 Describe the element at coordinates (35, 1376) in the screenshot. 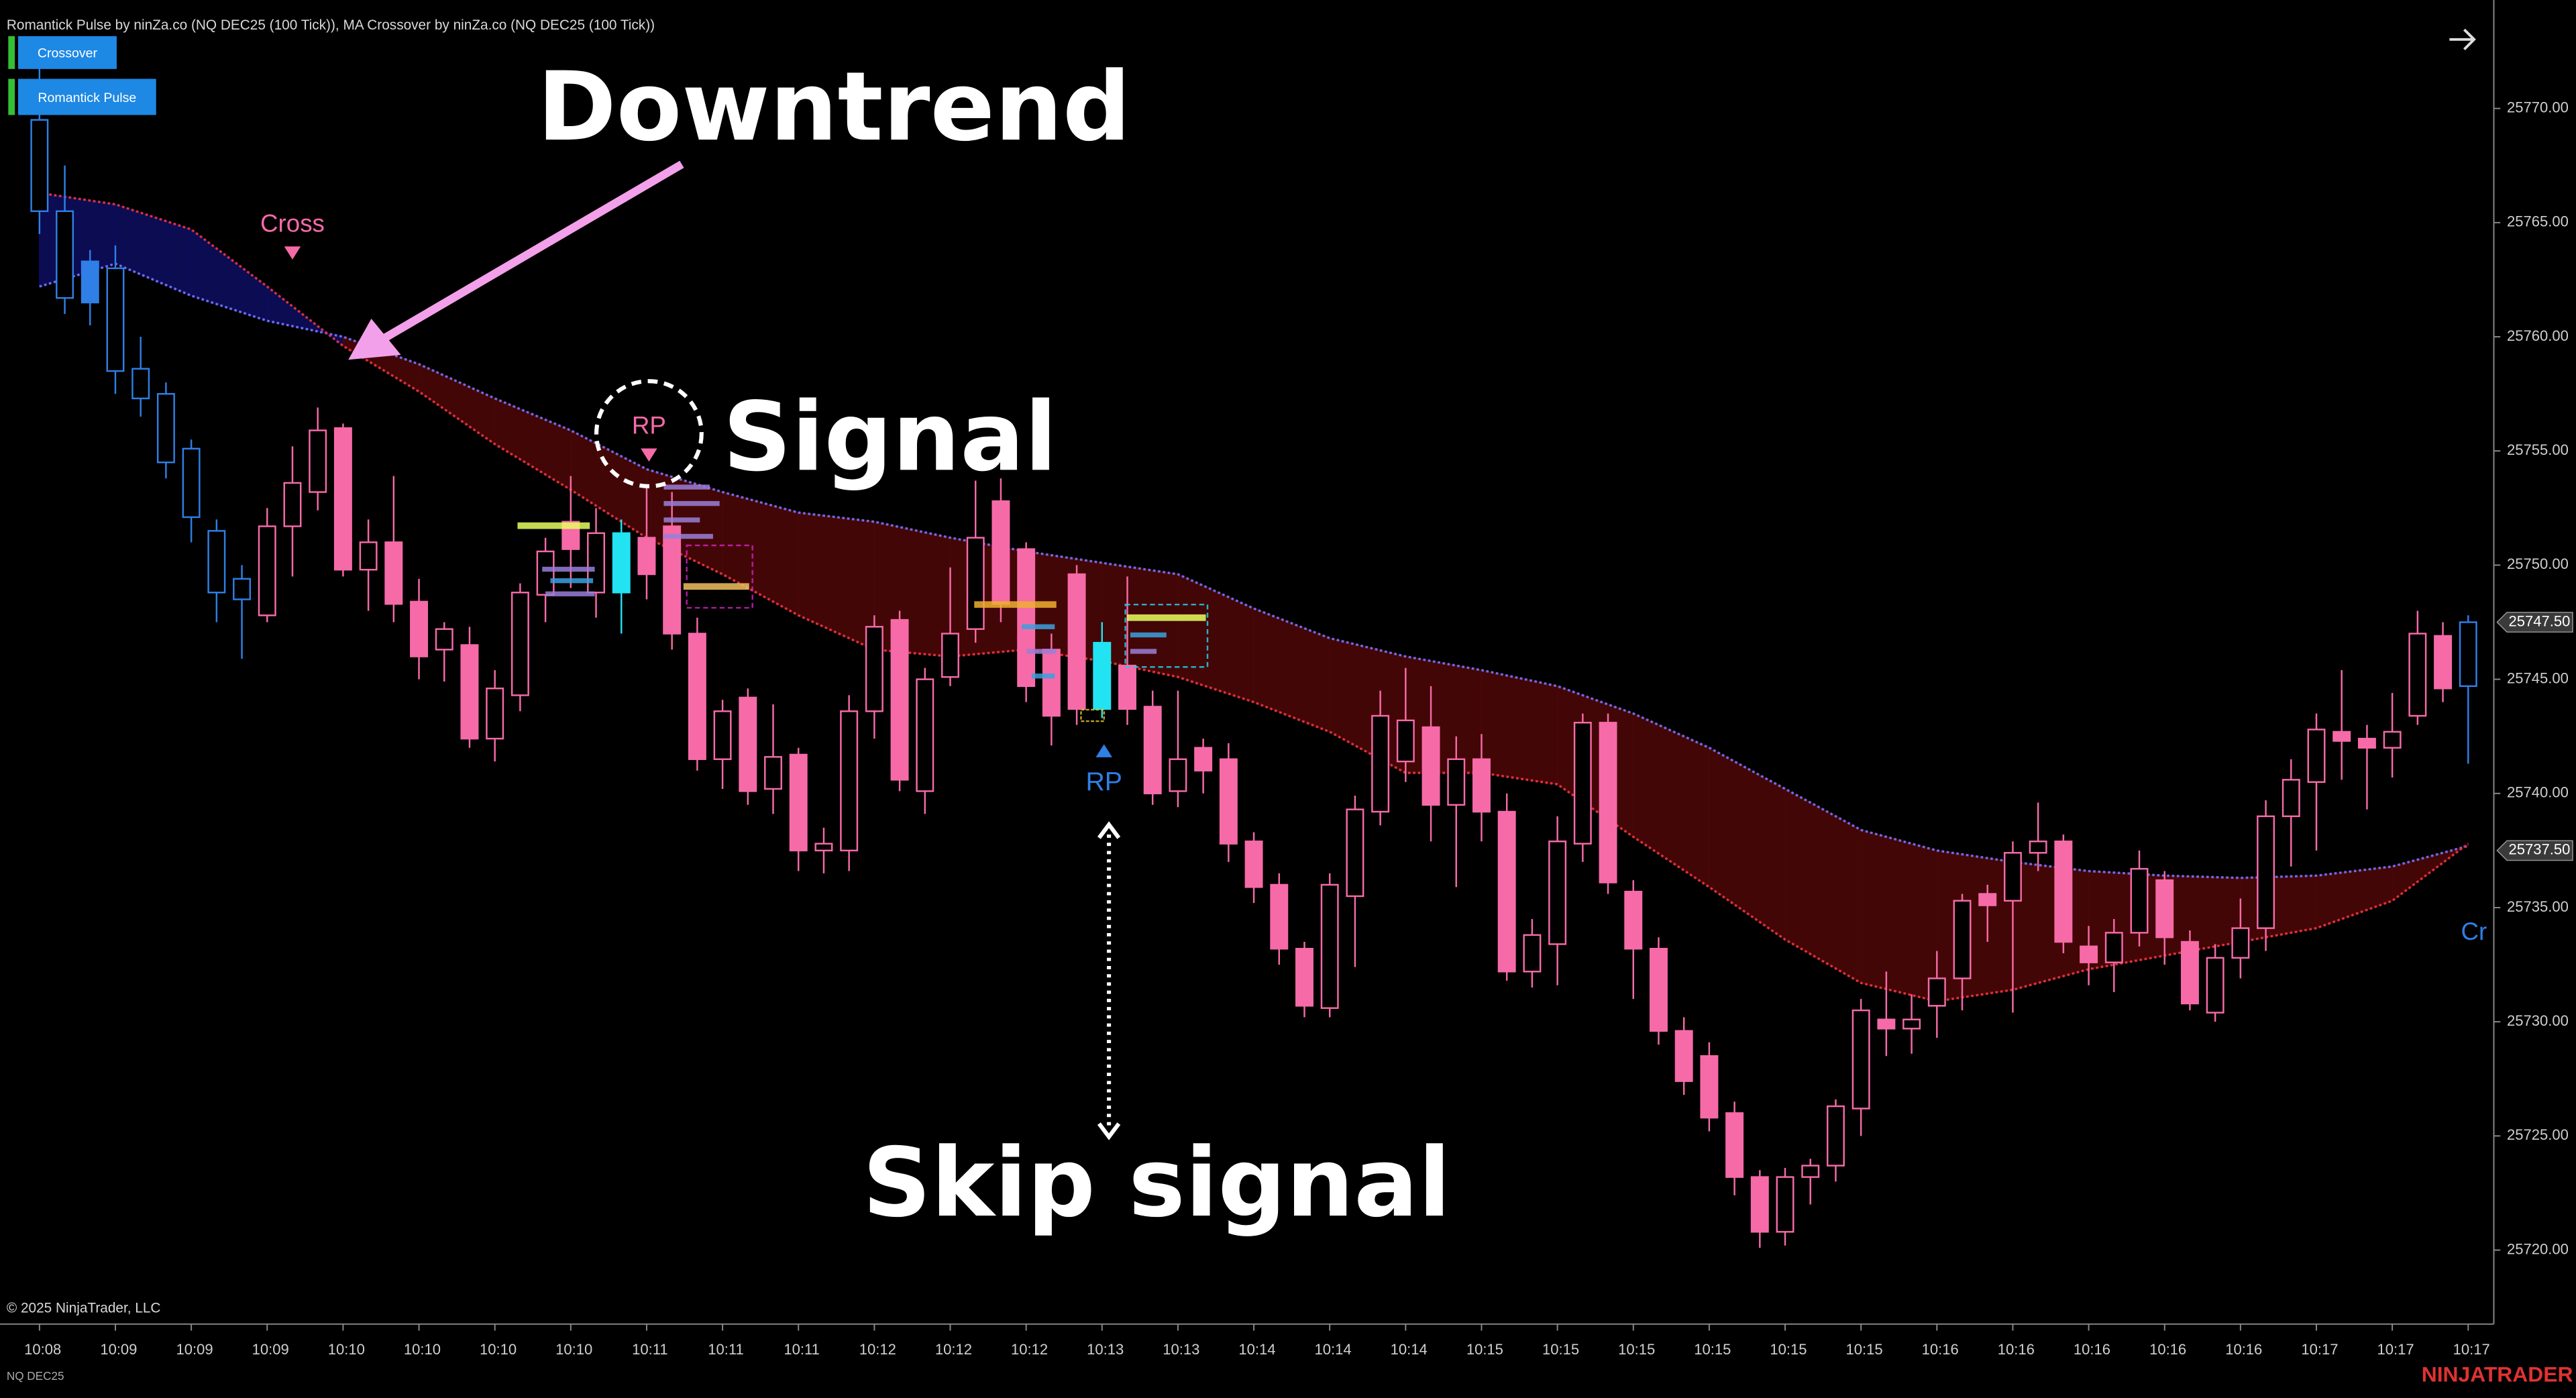

I see `instrument: NQ DEC25` at that location.